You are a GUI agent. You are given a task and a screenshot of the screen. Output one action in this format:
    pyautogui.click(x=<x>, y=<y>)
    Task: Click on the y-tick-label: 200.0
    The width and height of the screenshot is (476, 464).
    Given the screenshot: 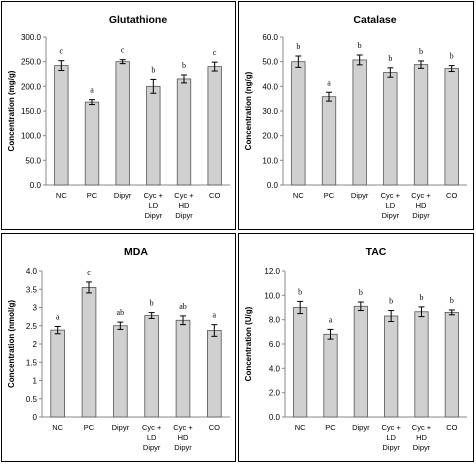 What is the action you would take?
    pyautogui.click(x=31, y=86)
    